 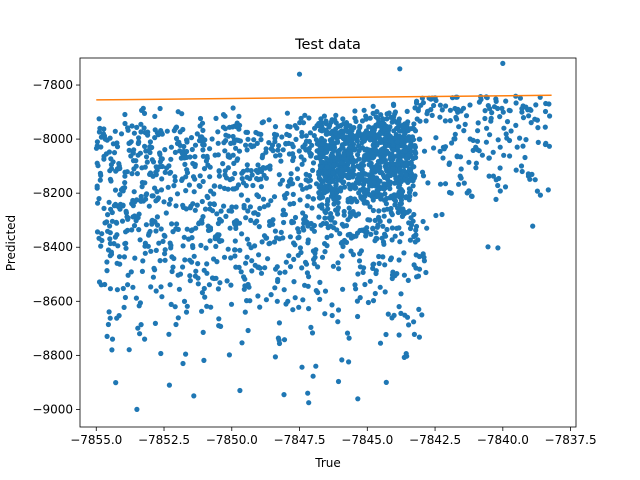 I want to click on y-tick-label: −8600, so click(x=52, y=301).